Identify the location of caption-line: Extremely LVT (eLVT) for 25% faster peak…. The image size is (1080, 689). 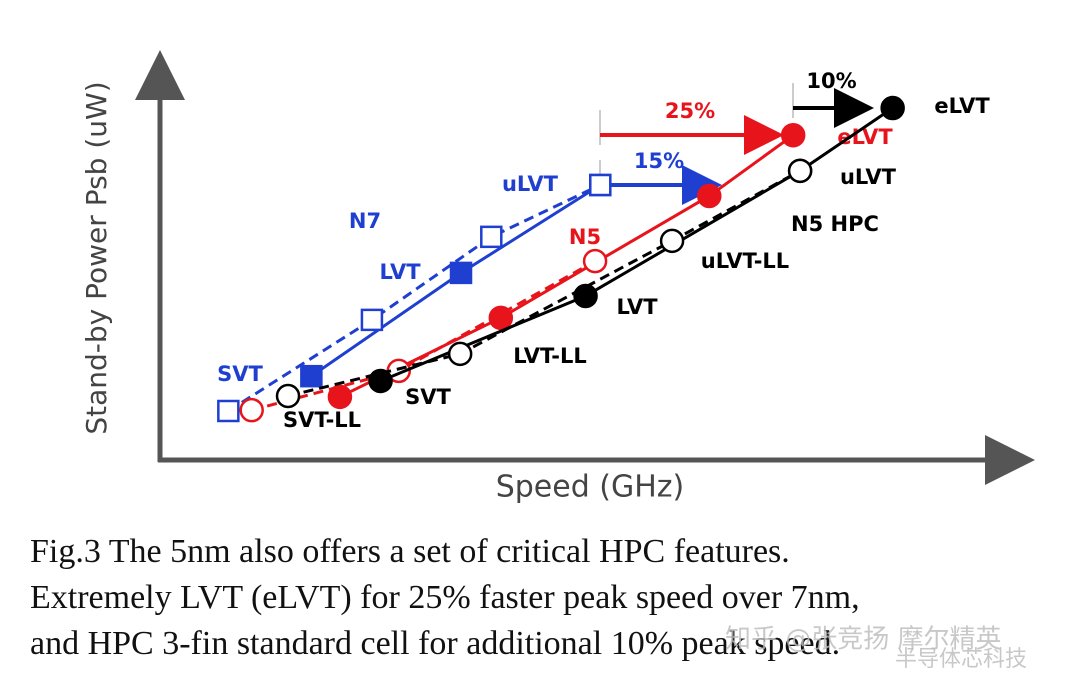
(445, 597).